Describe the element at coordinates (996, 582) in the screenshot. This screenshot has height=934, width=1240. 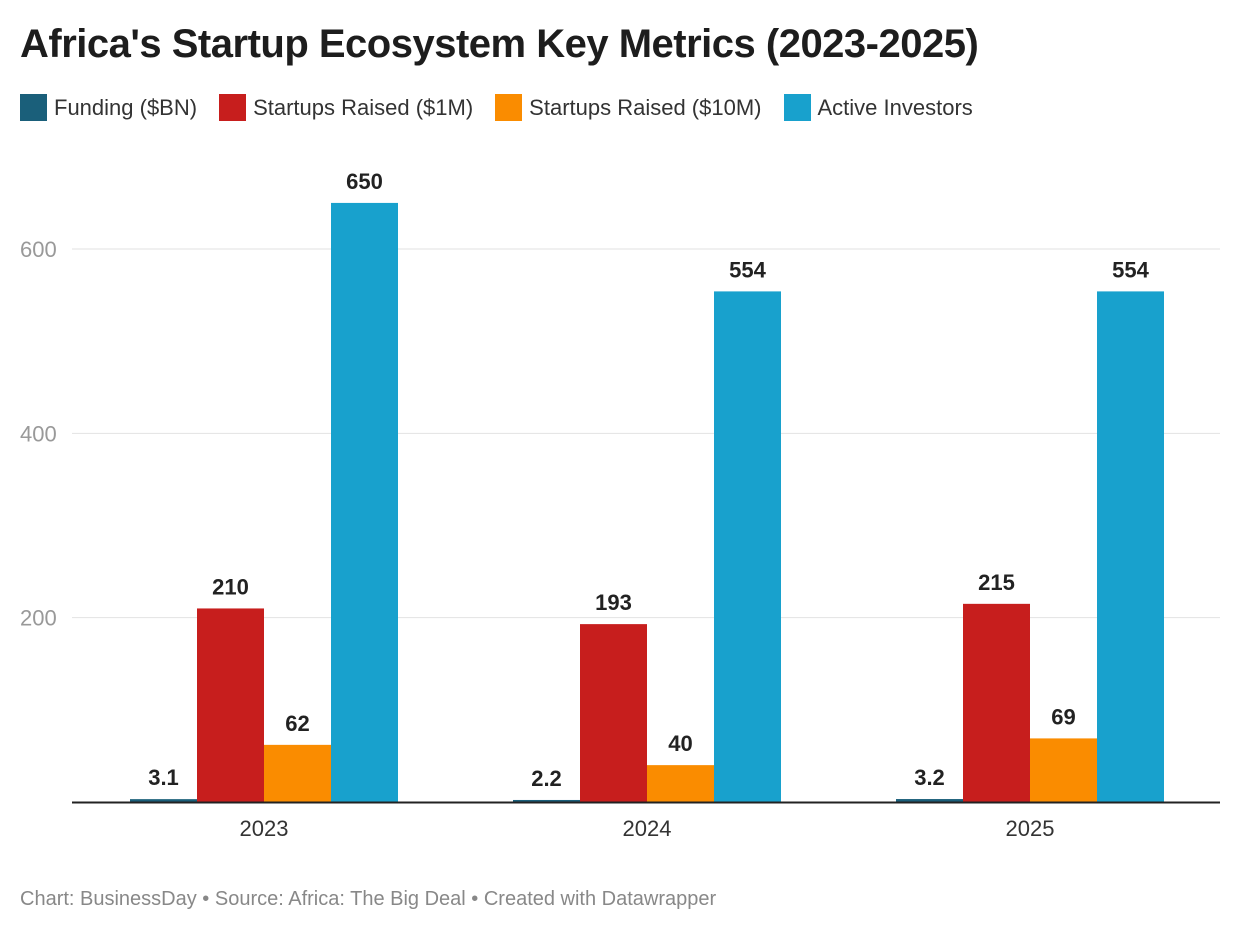
I see `data-label: 215` at that location.